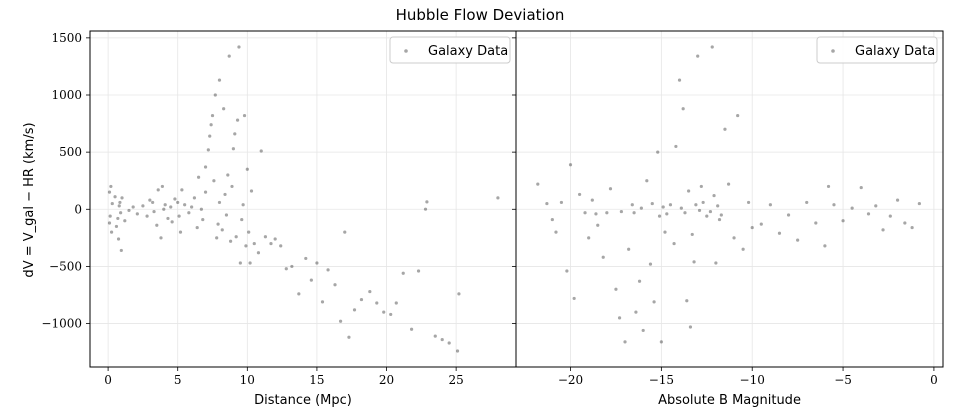  I want to click on y-tick-label: −1000, so click(61, 324).